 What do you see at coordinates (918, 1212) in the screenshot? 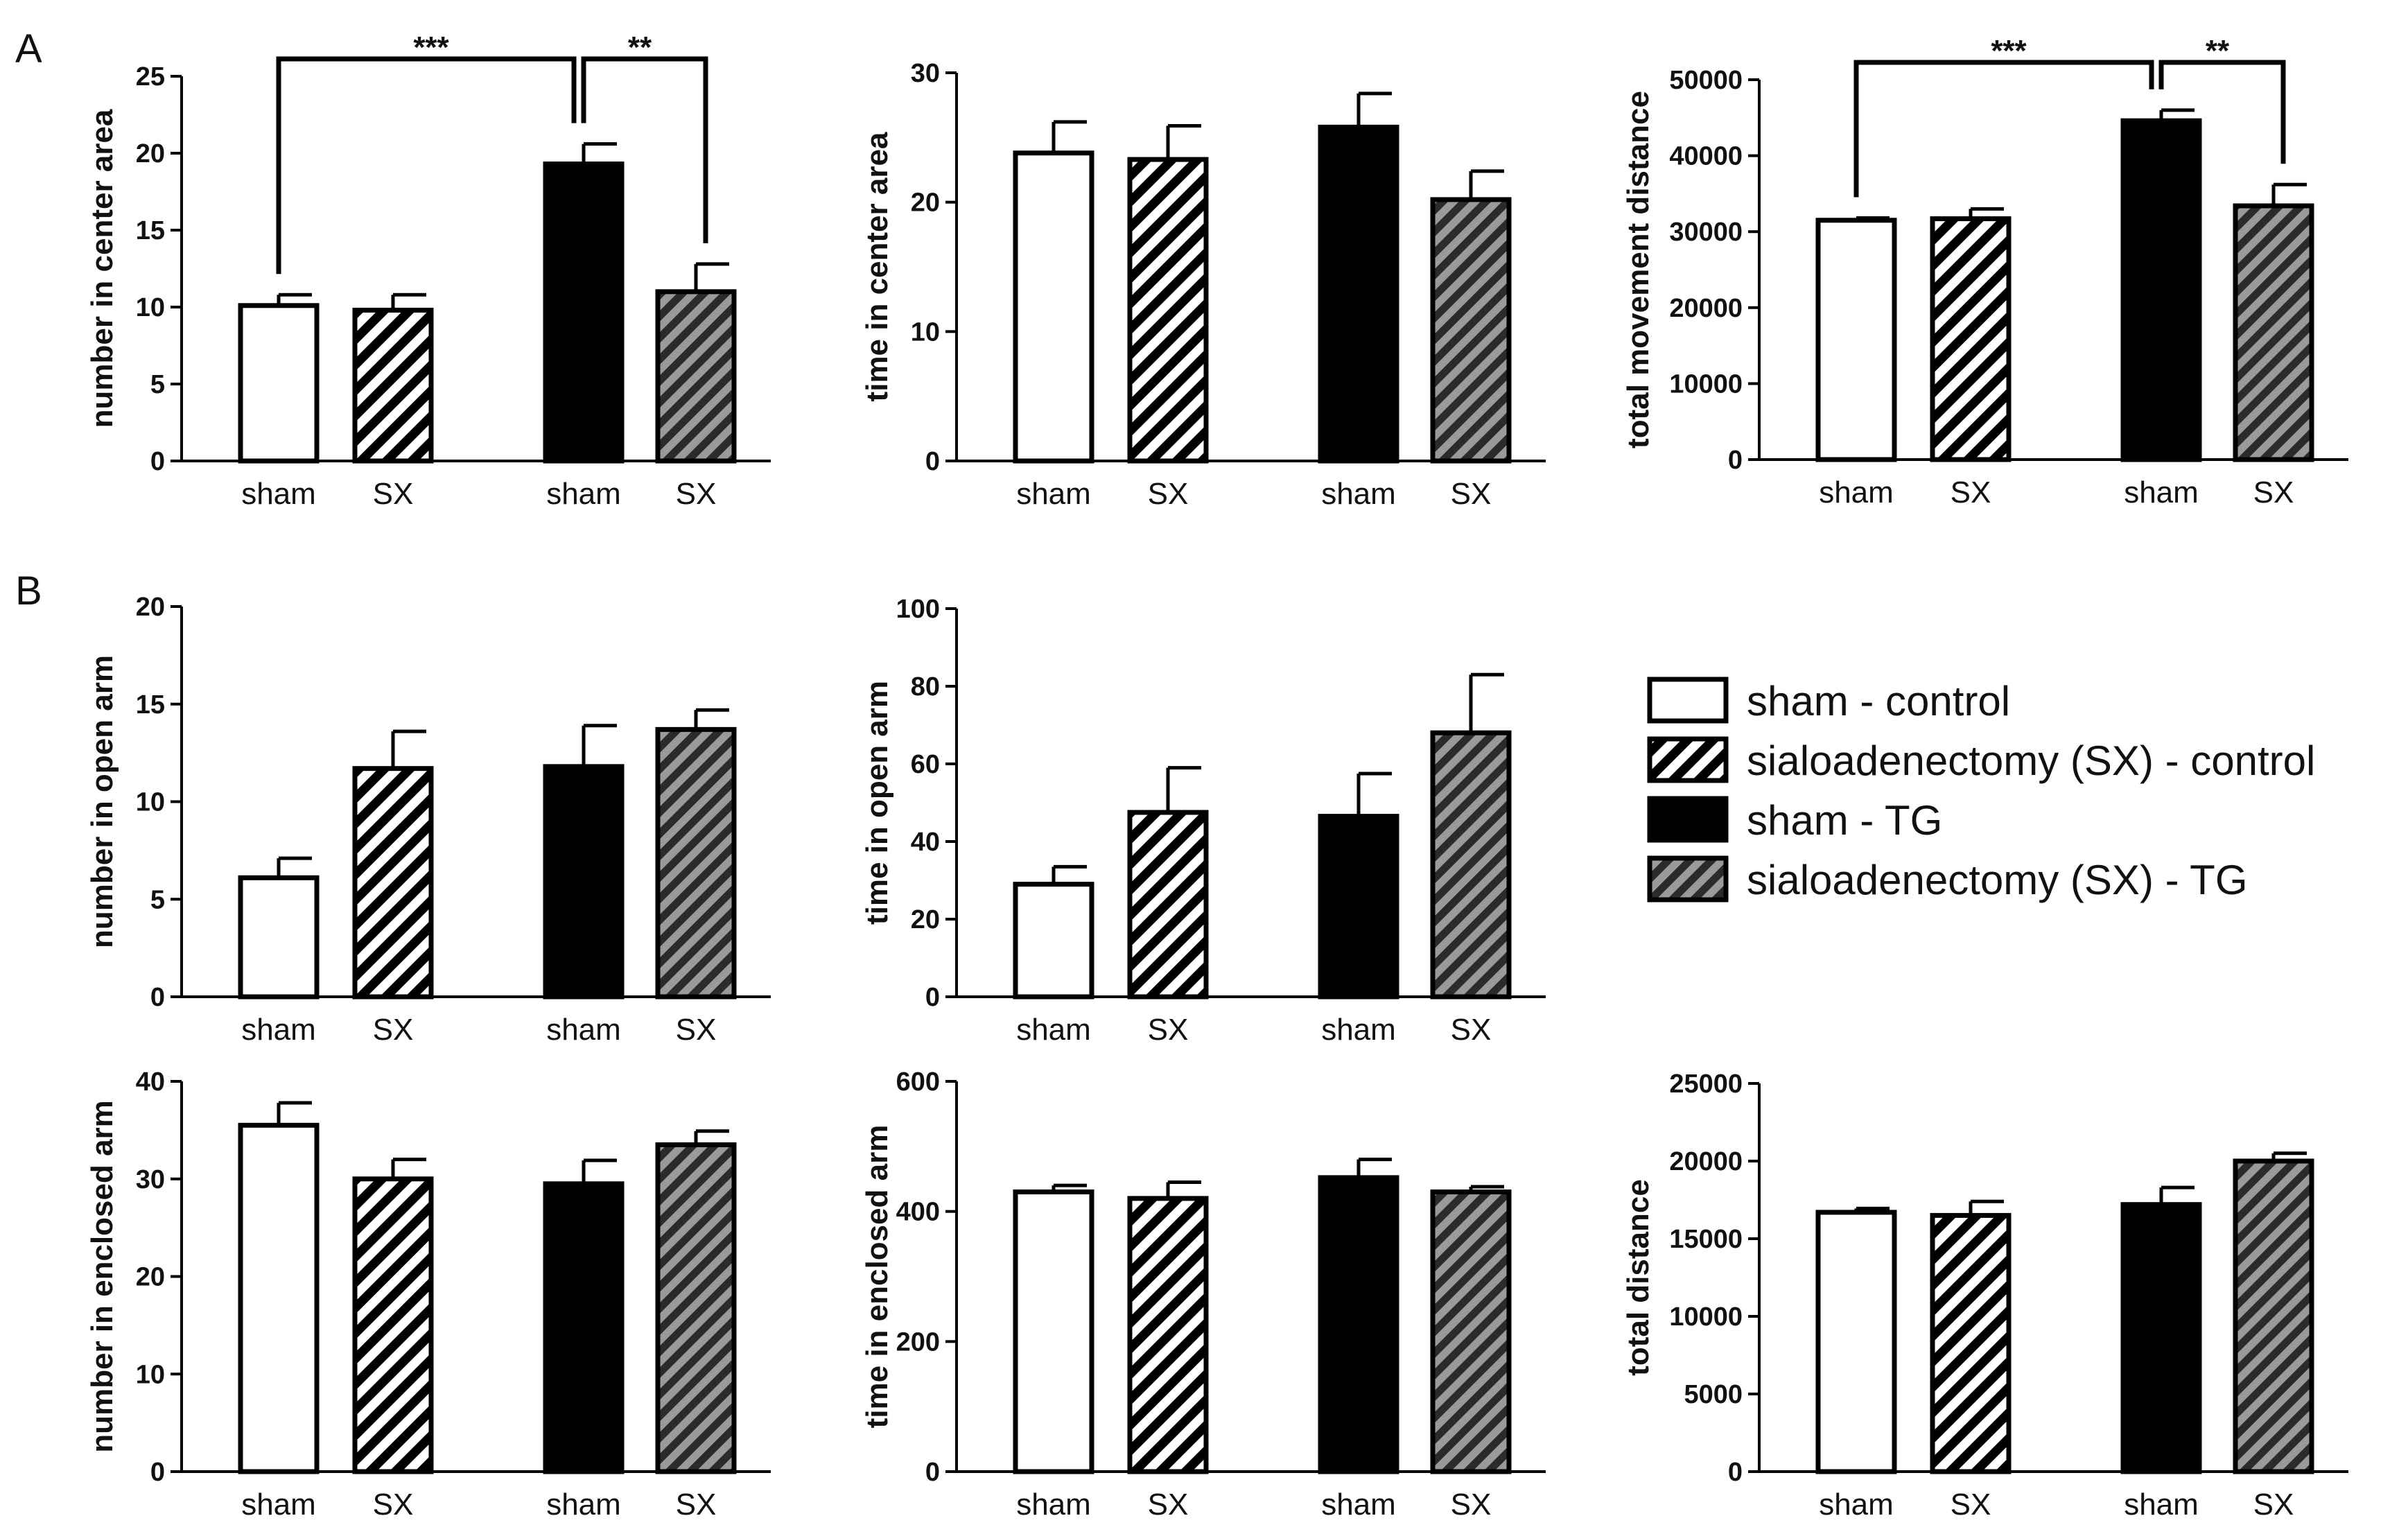
I see `y-tick-label: 400` at bounding box center [918, 1212].